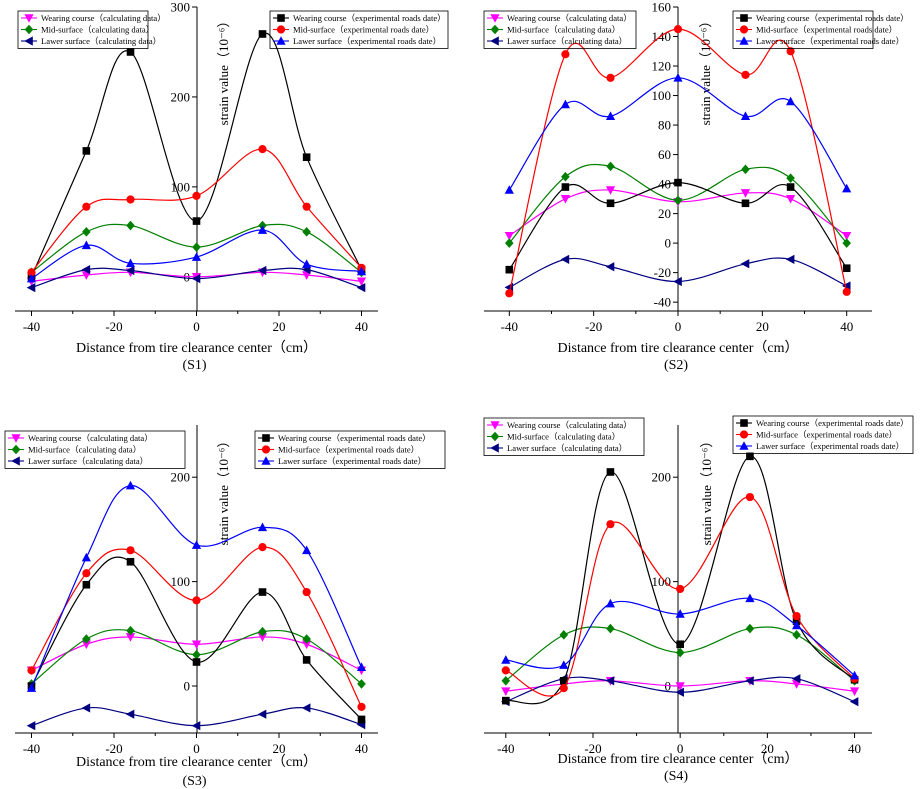  Describe the element at coordinates (668, 243) in the screenshot. I see `y-tick-label: 0` at that location.